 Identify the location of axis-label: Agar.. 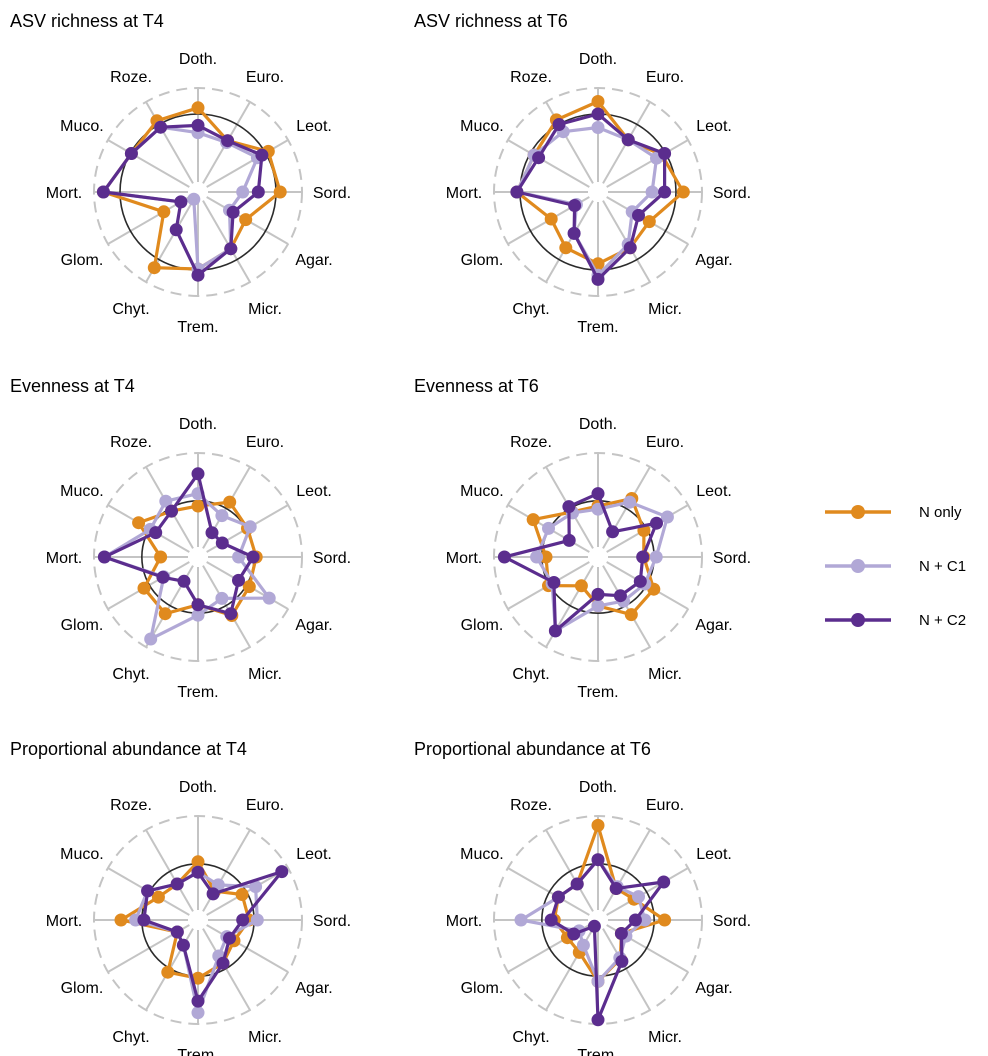
(313, 625).